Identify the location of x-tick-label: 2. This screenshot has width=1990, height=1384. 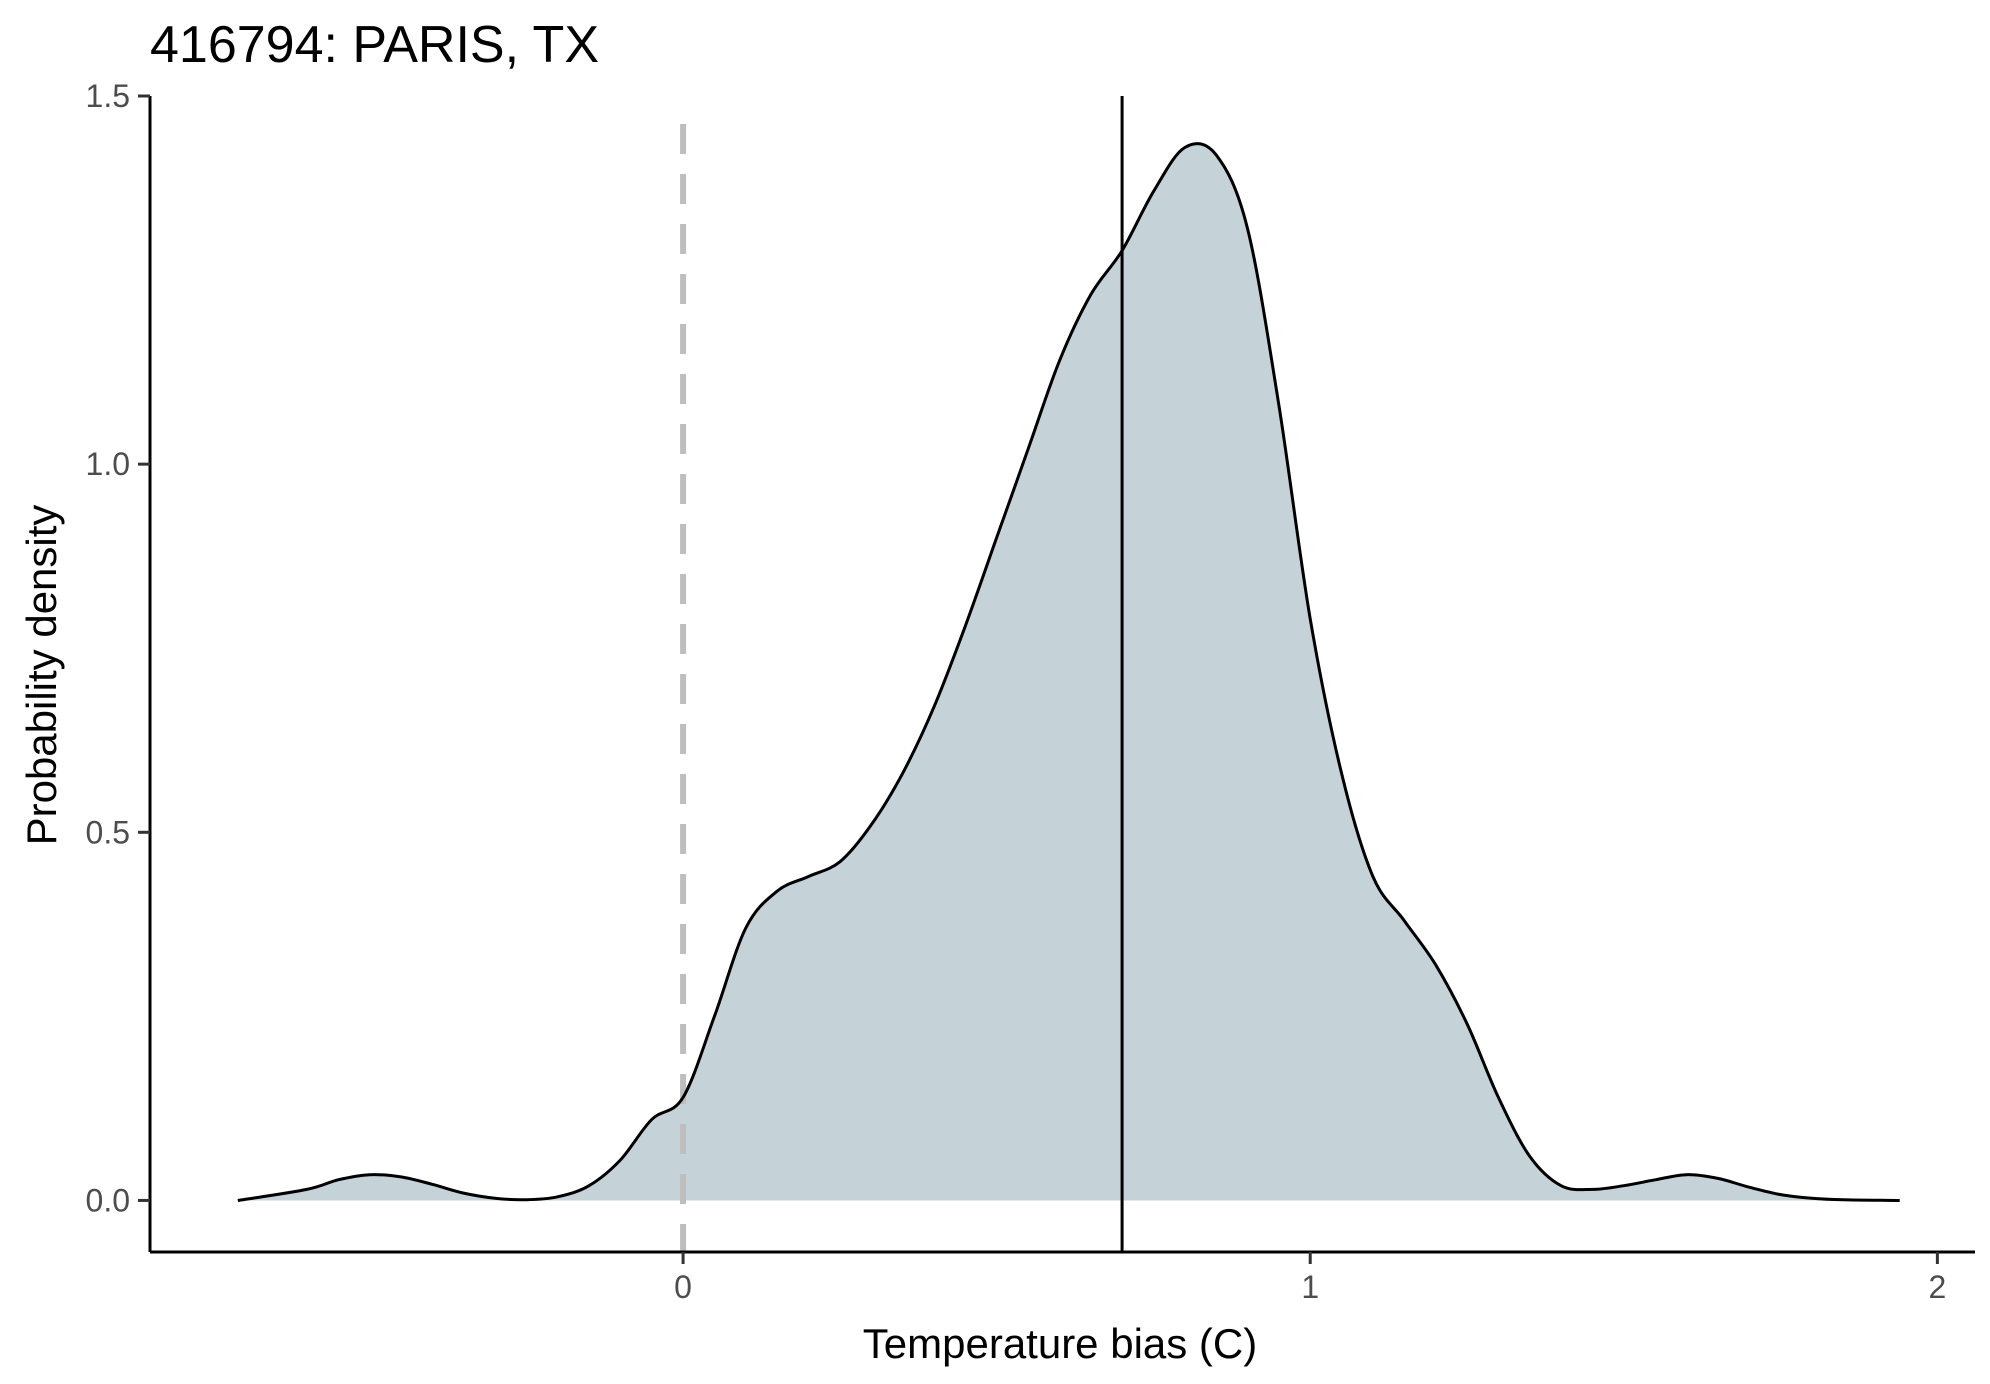
(1937, 1287).